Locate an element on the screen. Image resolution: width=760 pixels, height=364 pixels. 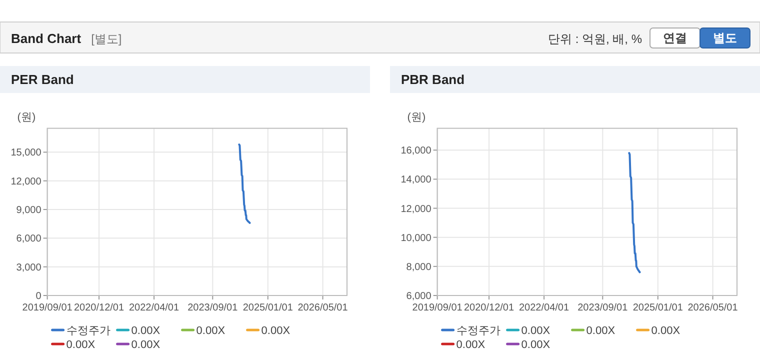
y-tick-label: 14,000 is located at coordinates (416, 180).